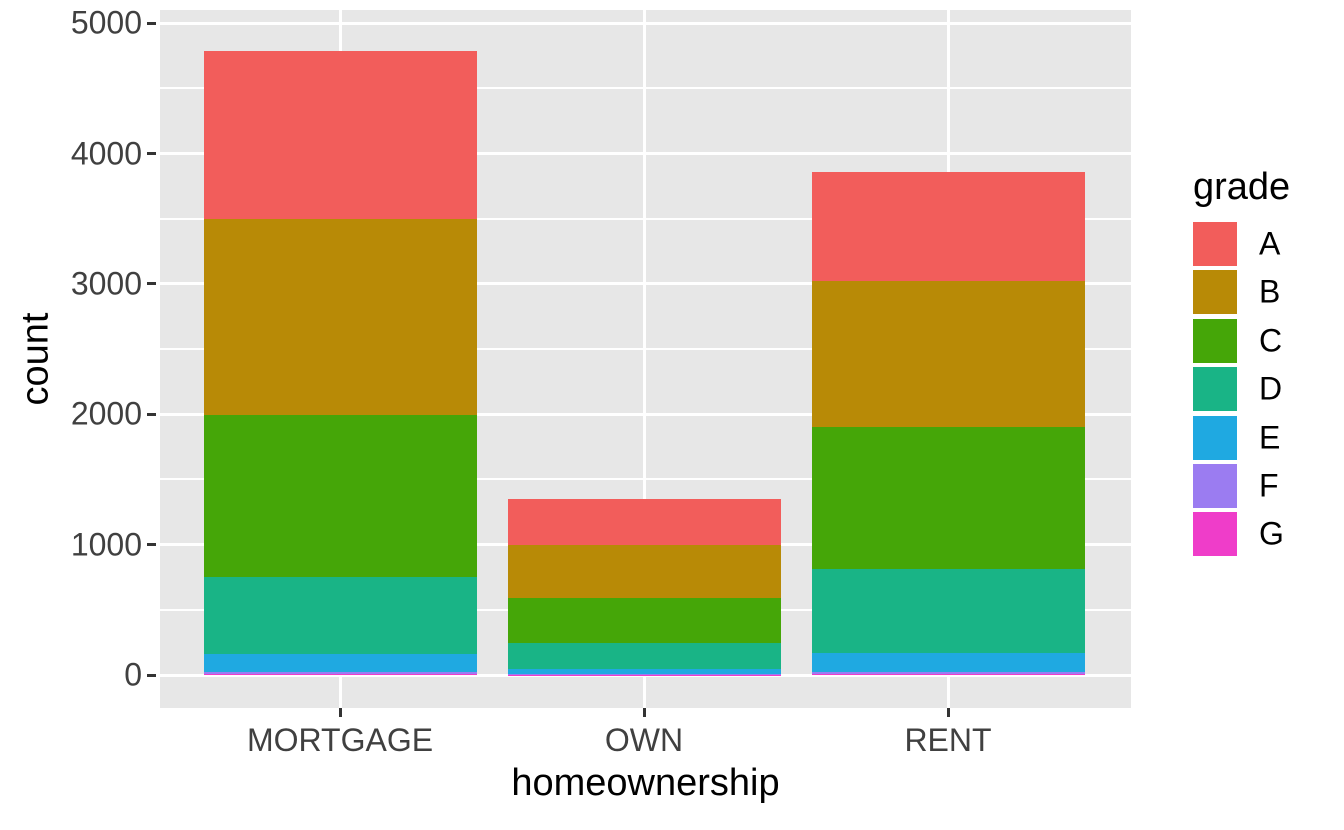 The image size is (1344, 830). What do you see at coordinates (1242, 187) in the screenshot?
I see `legend-title: grade` at bounding box center [1242, 187].